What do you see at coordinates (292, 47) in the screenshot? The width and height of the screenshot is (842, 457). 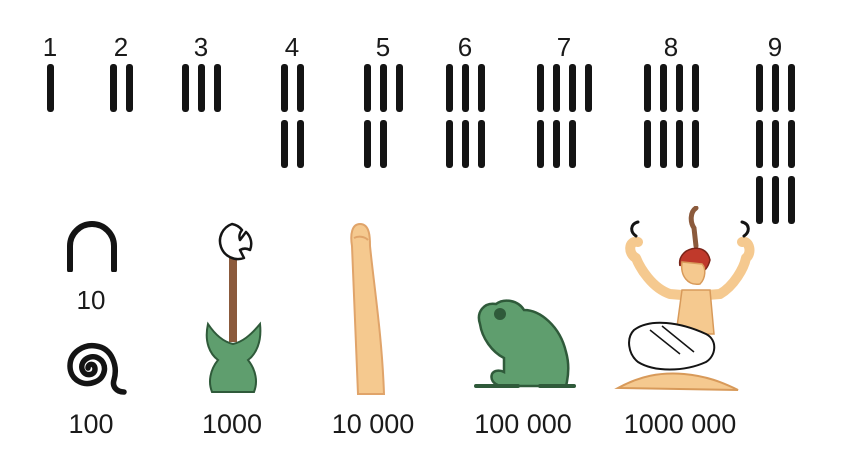 I see `unit-label-4: 4` at bounding box center [292, 47].